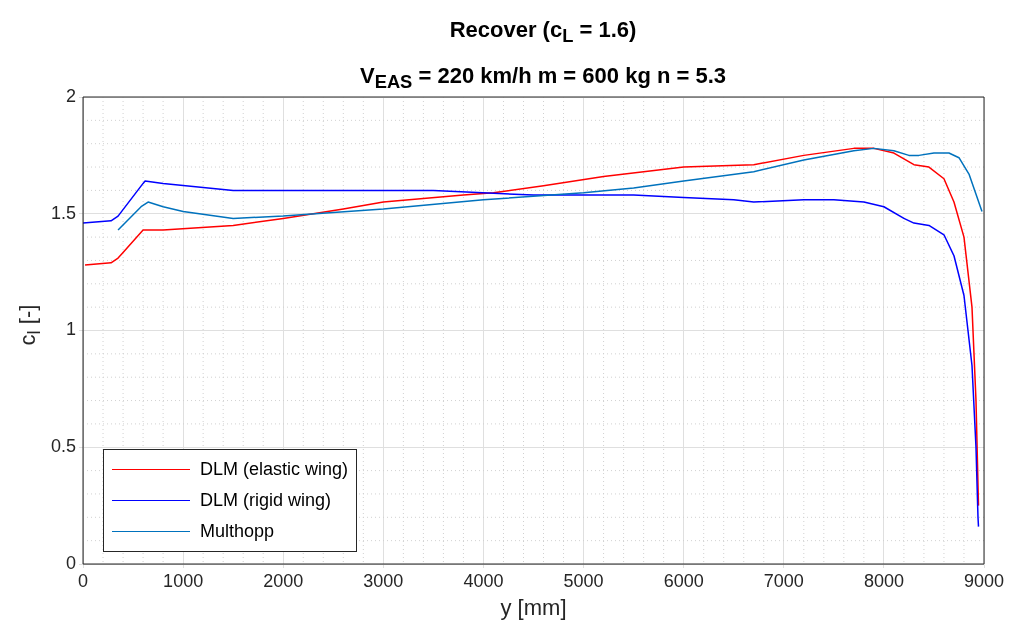 The image size is (1016, 628). Describe the element at coordinates (283, 580) in the screenshot. I see `x-tick-label: 2000` at that location.